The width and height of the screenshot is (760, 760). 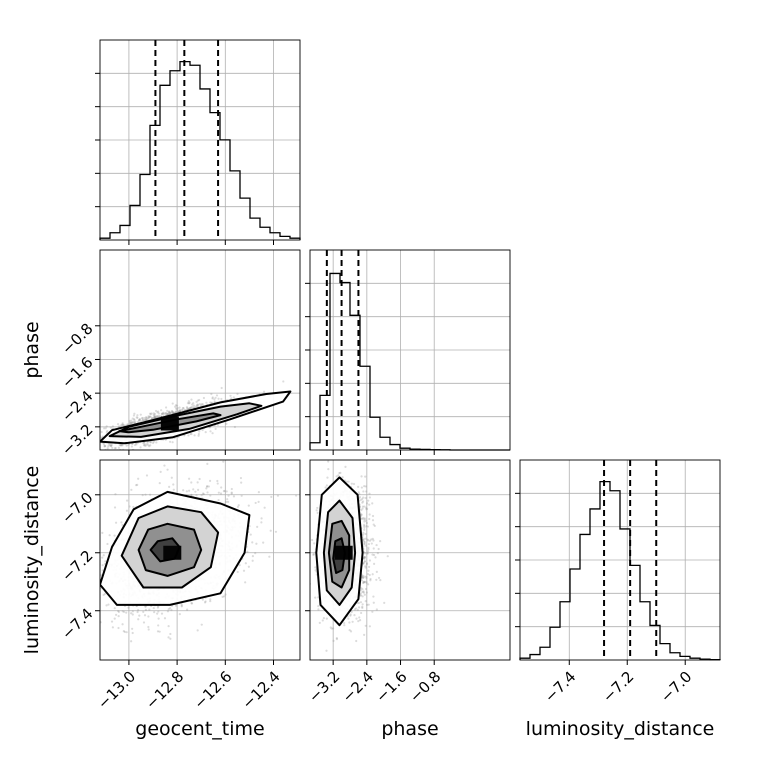 I want to click on panel-content, so click(x=191, y=415).